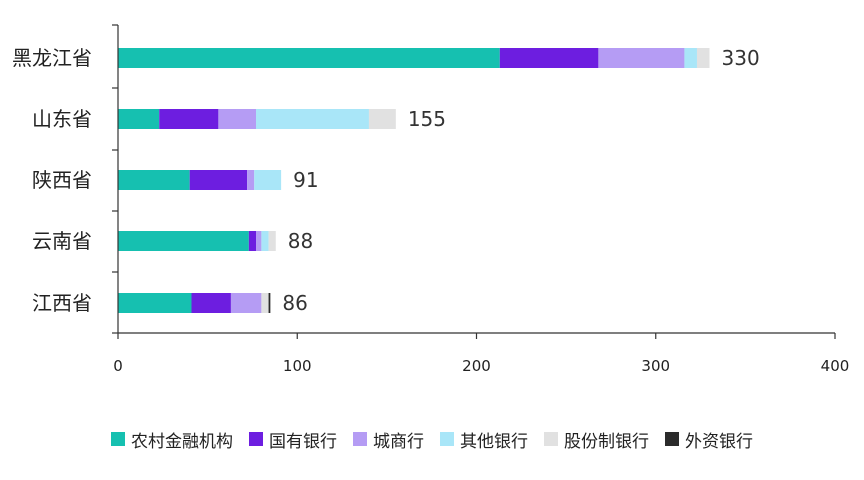 The width and height of the screenshot is (864, 480). I want to click on legend-label: 国有银行, so click(303, 441).